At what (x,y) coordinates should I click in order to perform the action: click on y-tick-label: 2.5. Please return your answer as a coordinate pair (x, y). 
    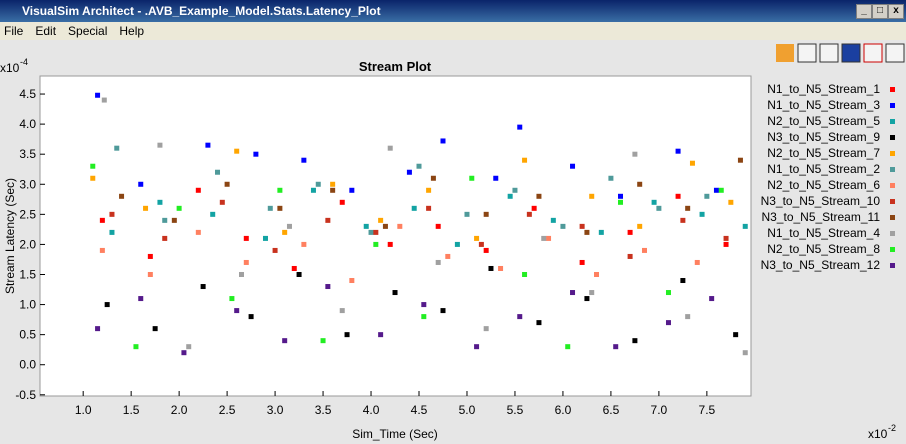
    Looking at the image, I should click on (27, 214).